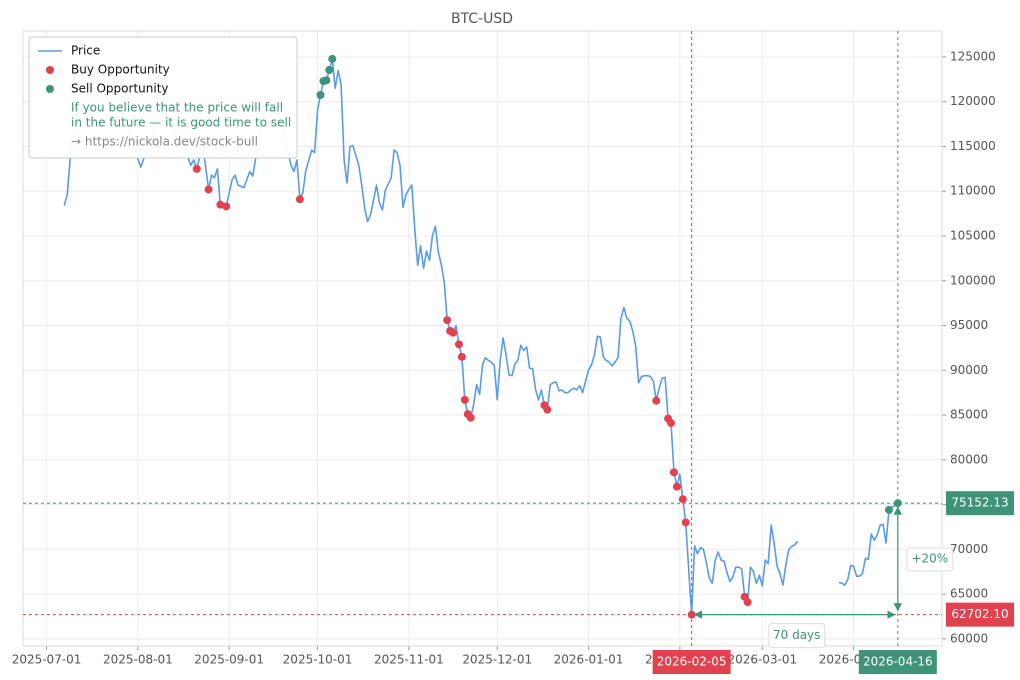 The image size is (1020, 680). What do you see at coordinates (229, 660) in the screenshot?
I see `x-tick-label: 2025-09-01` at bounding box center [229, 660].